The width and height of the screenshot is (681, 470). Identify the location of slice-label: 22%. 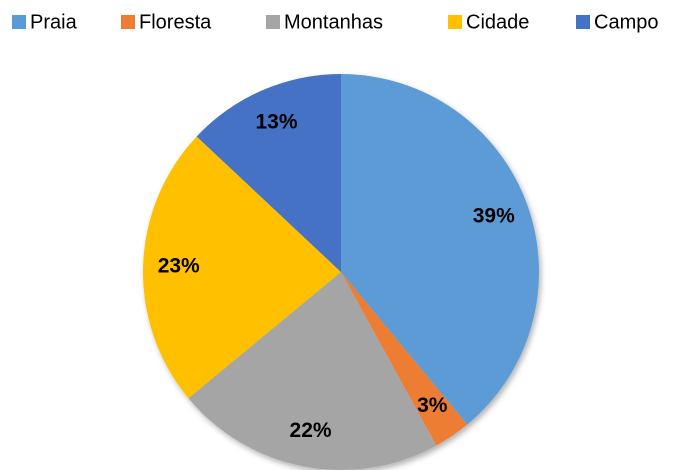
(311, 430).